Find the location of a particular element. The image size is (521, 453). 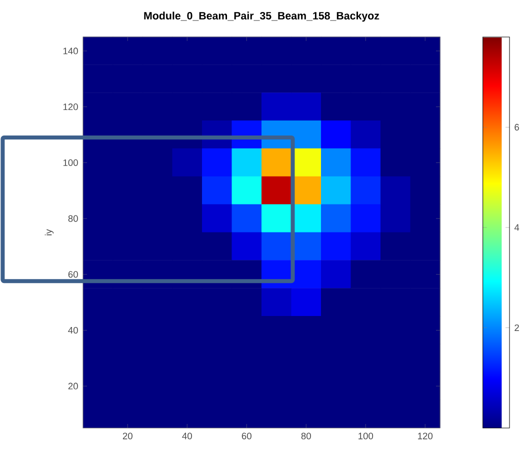

color-bar-label: 6 is located at coordinates (516, 127).